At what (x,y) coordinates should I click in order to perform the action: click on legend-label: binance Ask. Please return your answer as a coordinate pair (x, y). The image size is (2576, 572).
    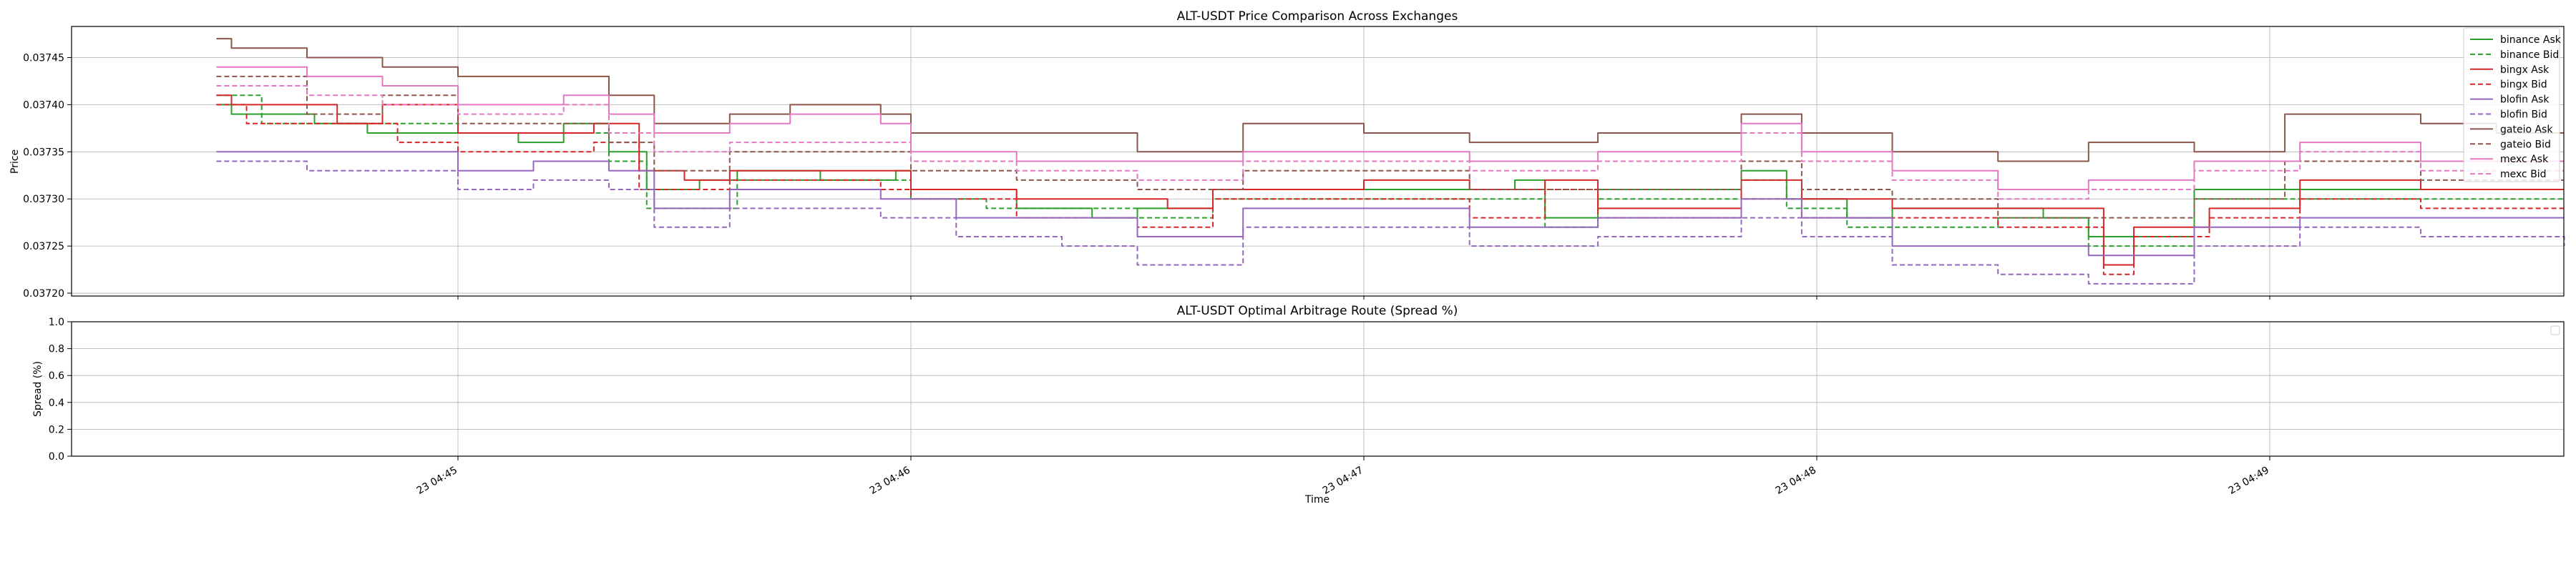
    Looking at the image, I should click on (2531, 40).